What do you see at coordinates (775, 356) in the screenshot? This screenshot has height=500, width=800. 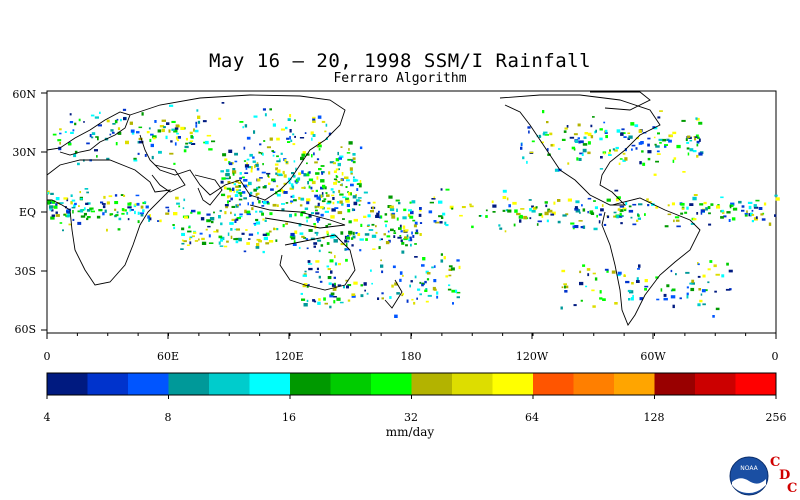 I see `lon-label-0-east: 0` at bounding box center [775, 356].